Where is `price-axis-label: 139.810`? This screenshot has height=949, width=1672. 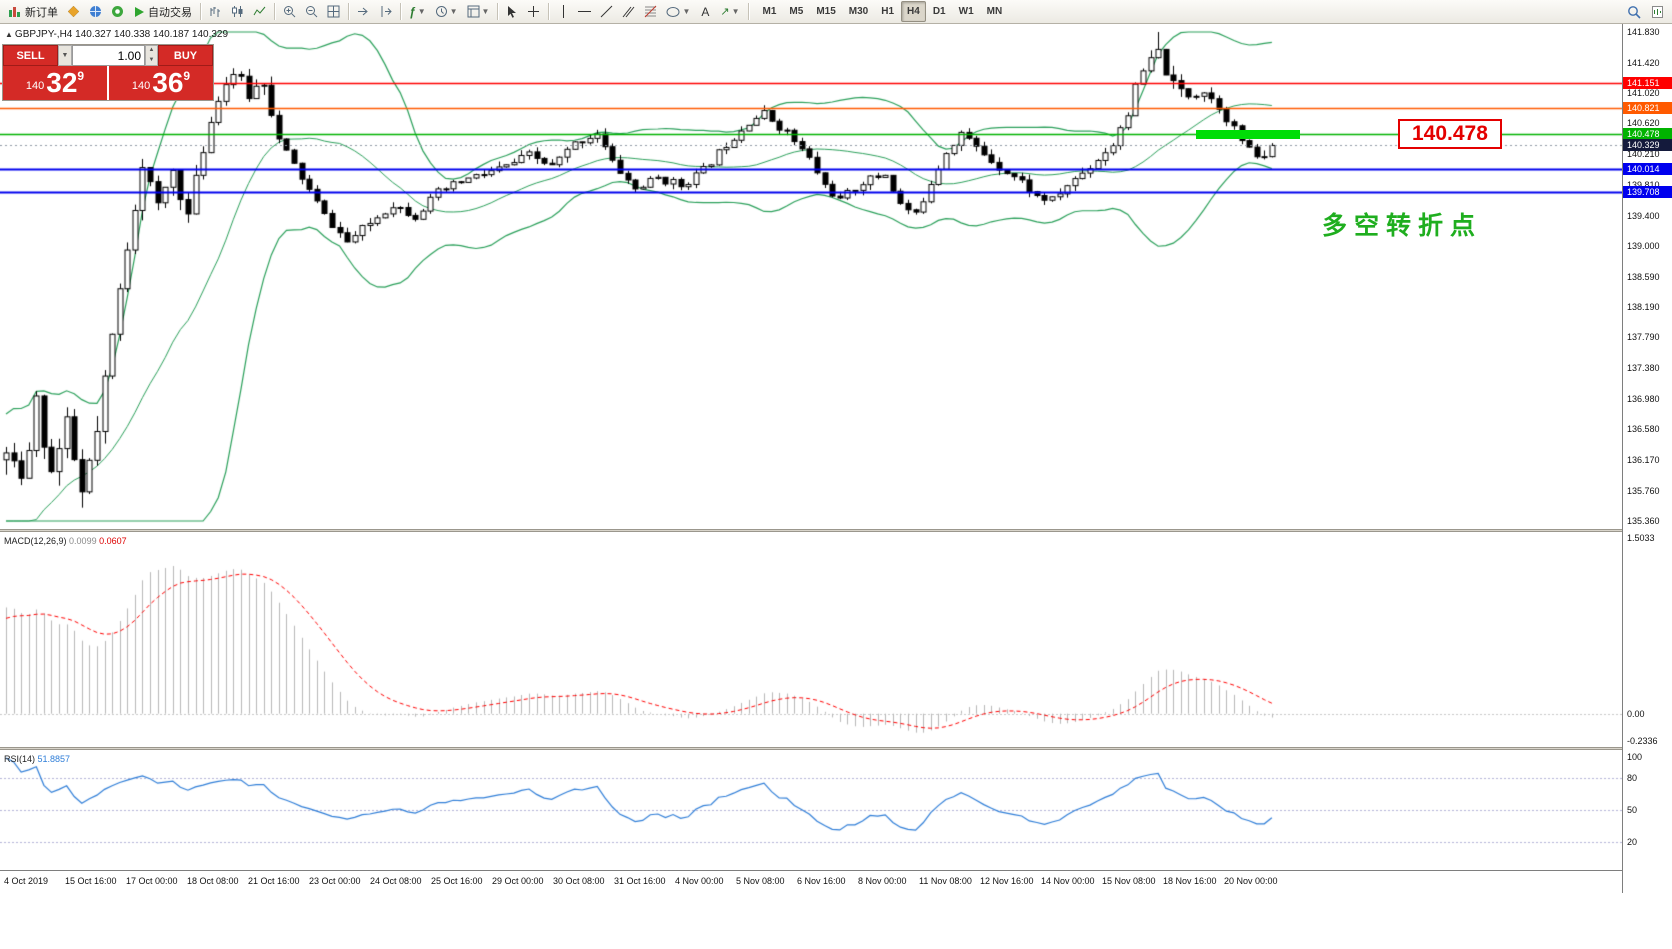 price-axis-label: 139.810 is located at coordinates (1643, 184).